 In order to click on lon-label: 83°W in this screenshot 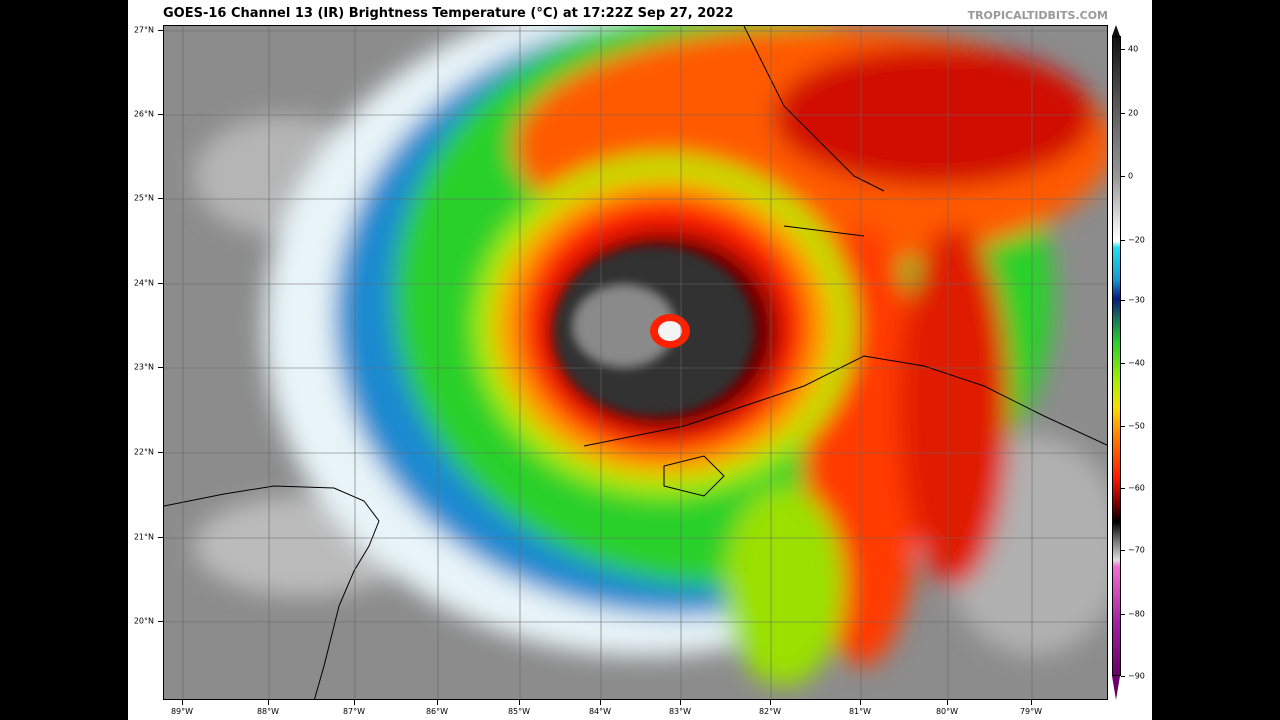, I will do `click(680, 711)`.